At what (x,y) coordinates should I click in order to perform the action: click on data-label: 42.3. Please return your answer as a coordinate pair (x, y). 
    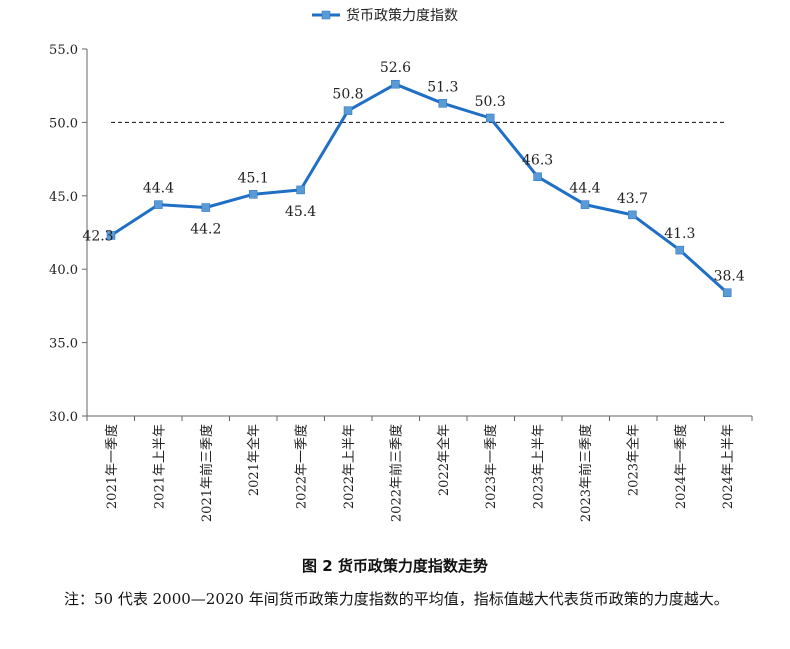
    Looking at the image, I should click on (97, 236).